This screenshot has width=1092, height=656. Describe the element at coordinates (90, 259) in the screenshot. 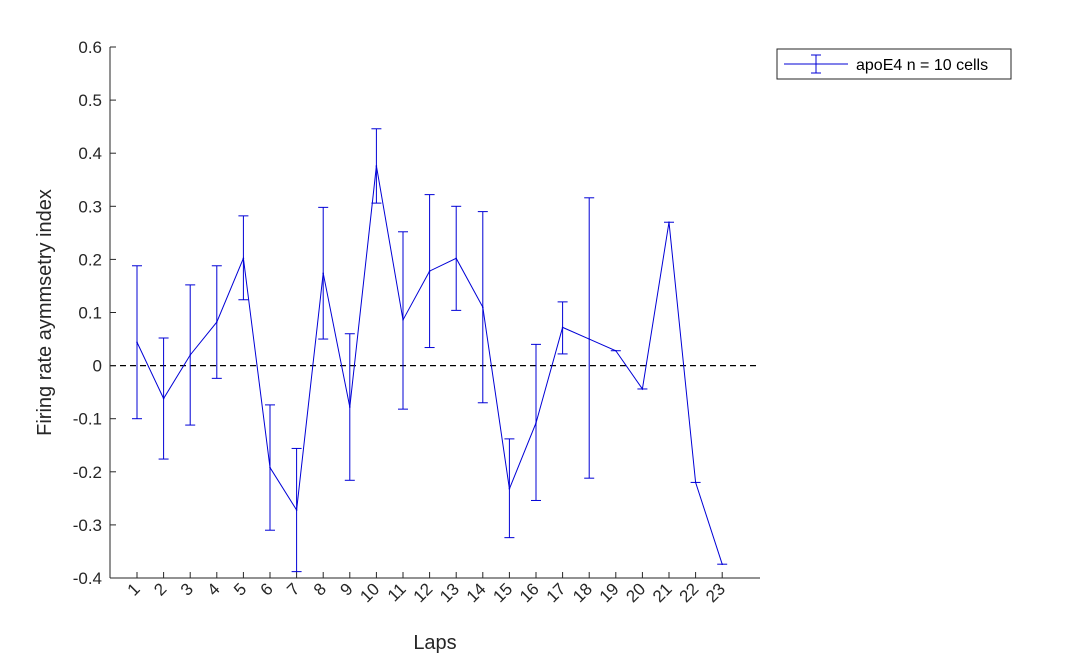

I see `y-tick-label: 0.2` at that location.